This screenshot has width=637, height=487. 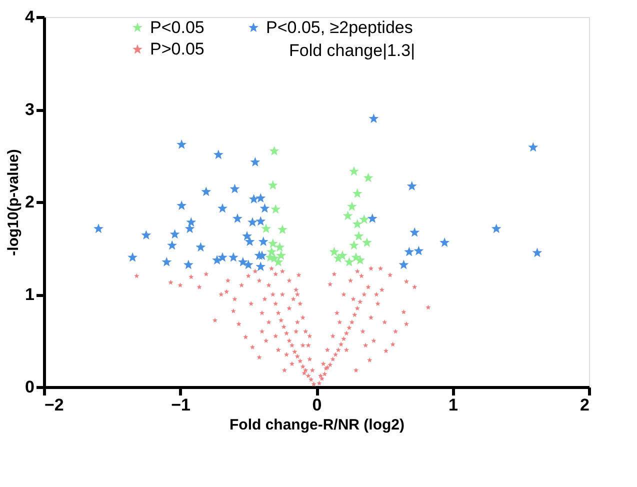 I want to click on x-tick-label: 1, so click(x=453, y=405).